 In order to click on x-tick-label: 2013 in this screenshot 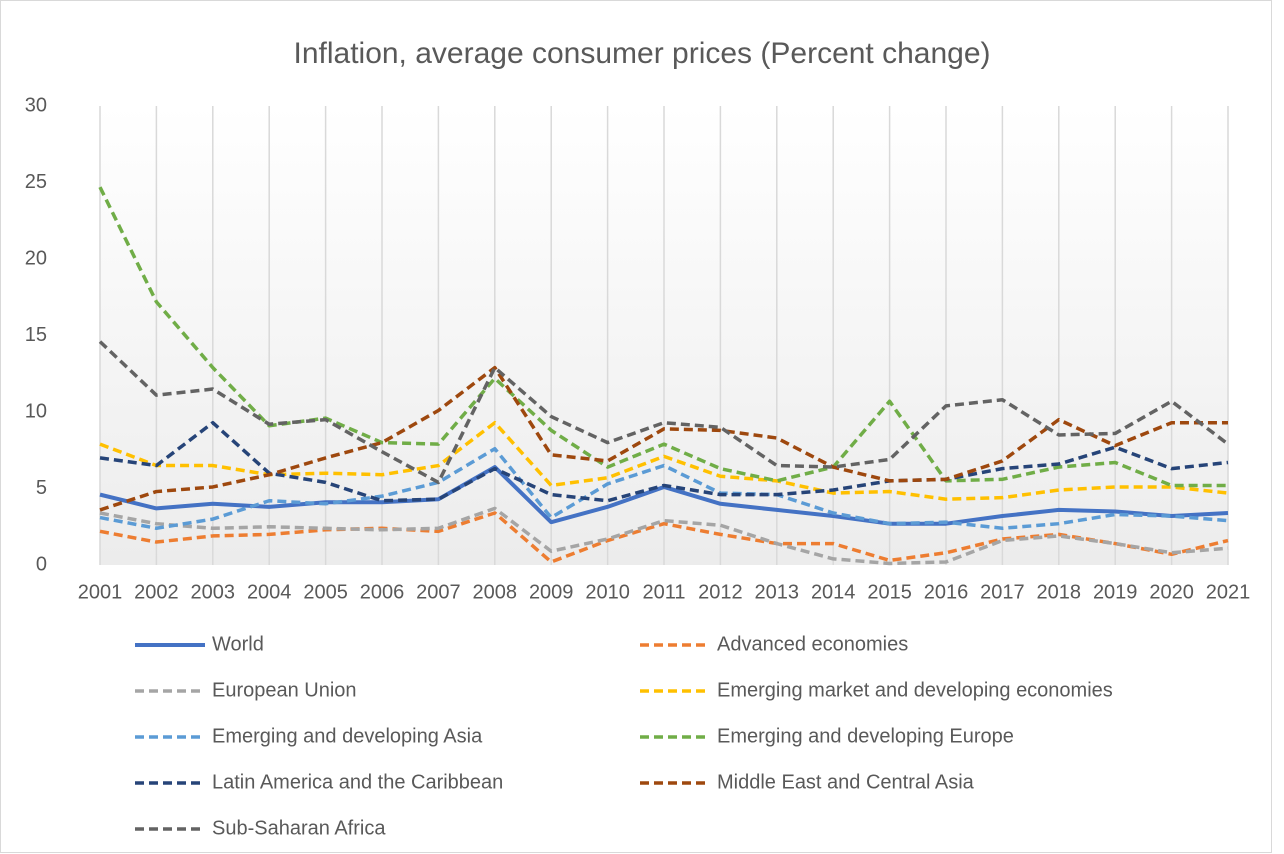, I will do `click(777, 592)`.